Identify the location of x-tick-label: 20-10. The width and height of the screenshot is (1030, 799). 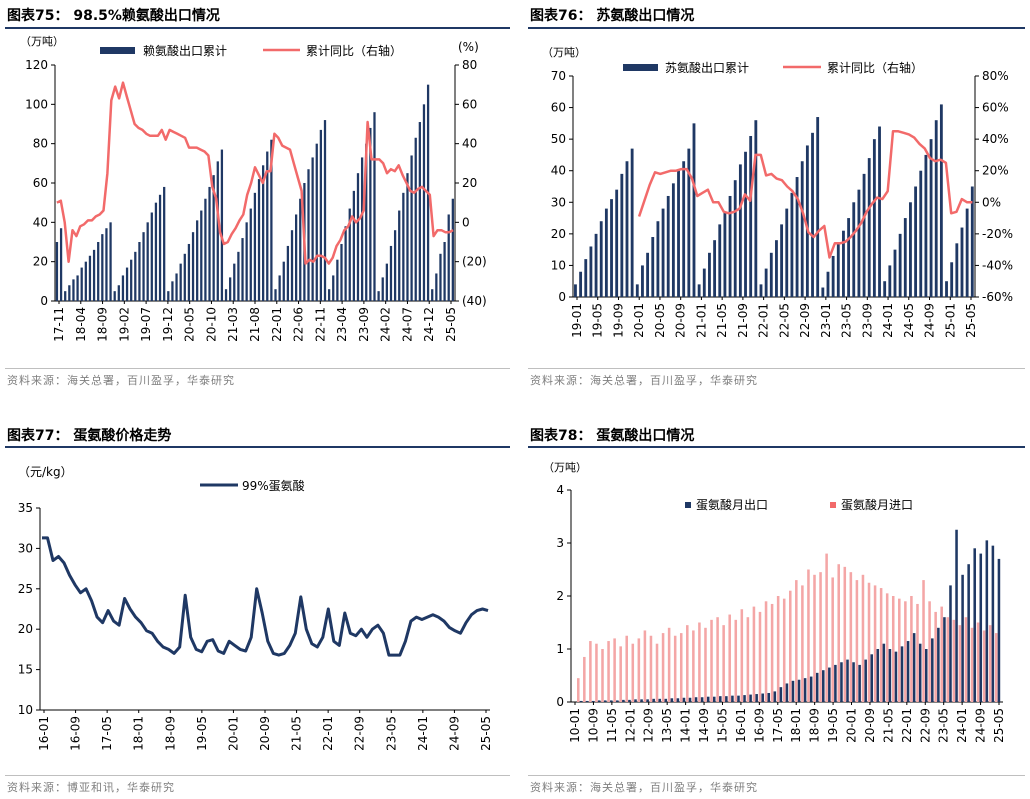
(211, 324).